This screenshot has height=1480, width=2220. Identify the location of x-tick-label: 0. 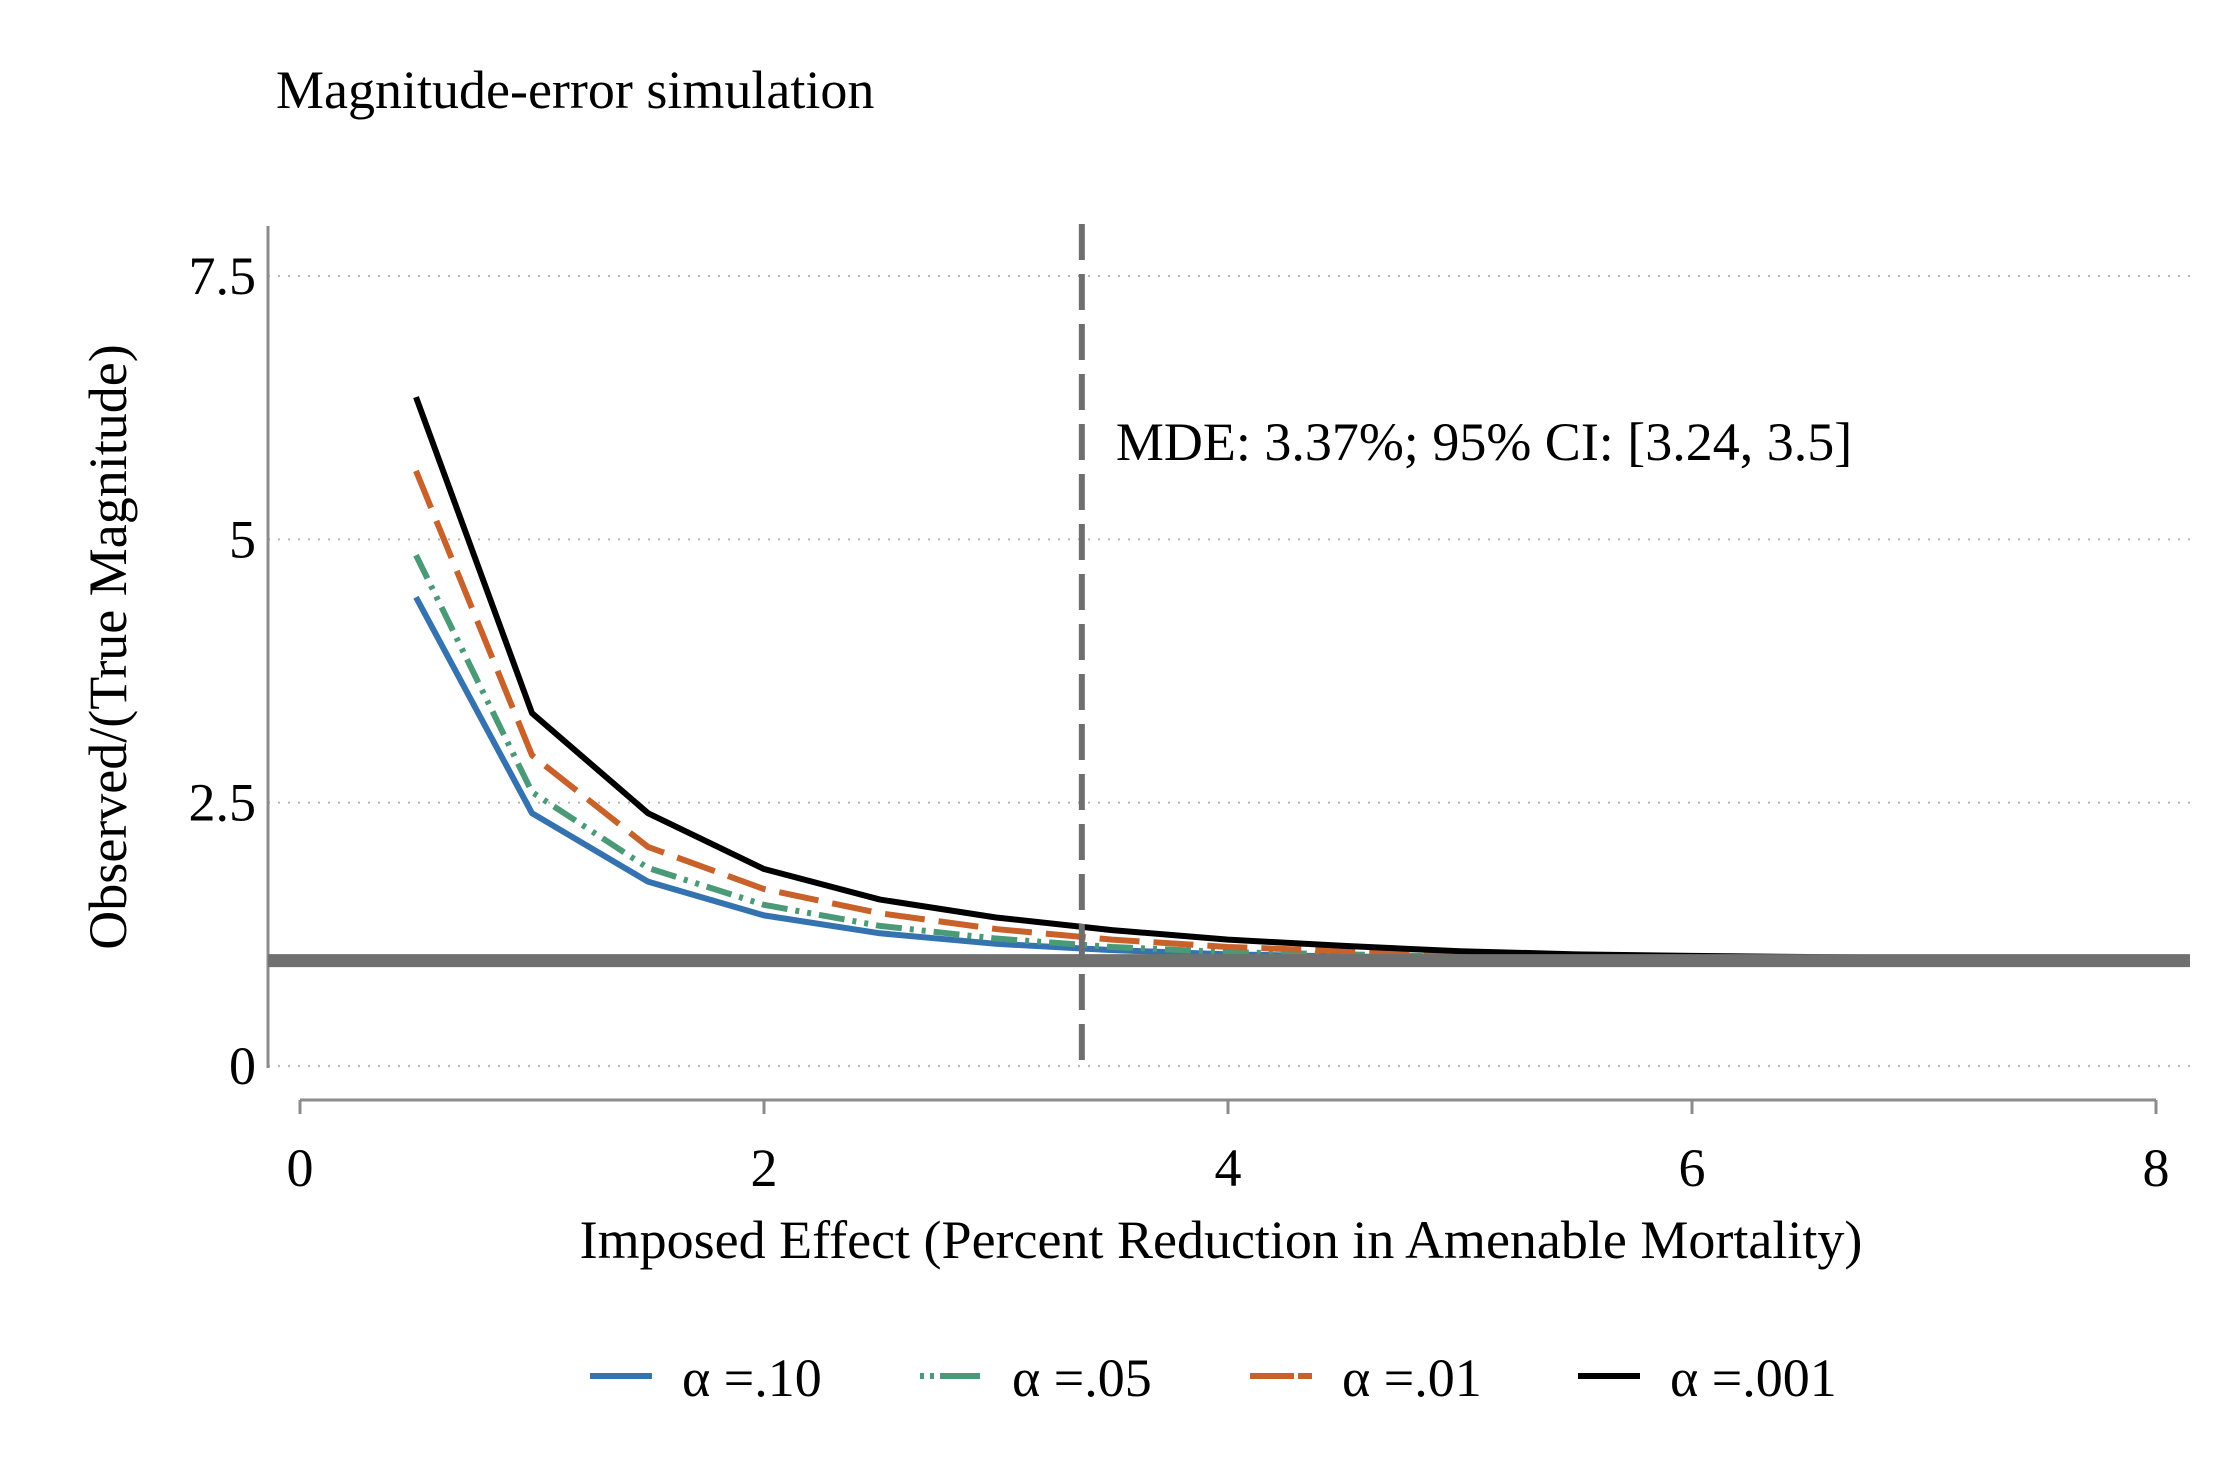
(300, 1168).